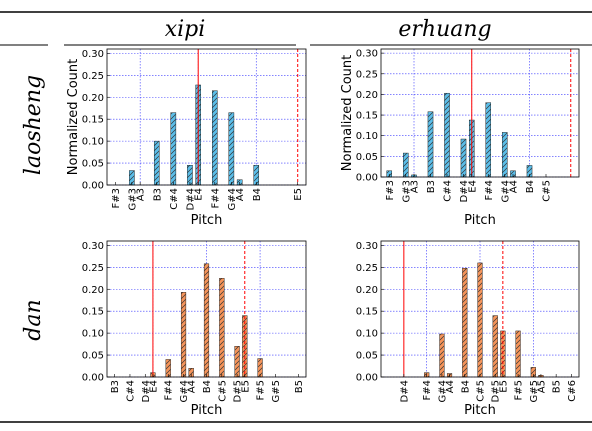 The width and height of the screenshot is (592, 431). I want to click on column-header-xipi: xipi, so click(185, 29).